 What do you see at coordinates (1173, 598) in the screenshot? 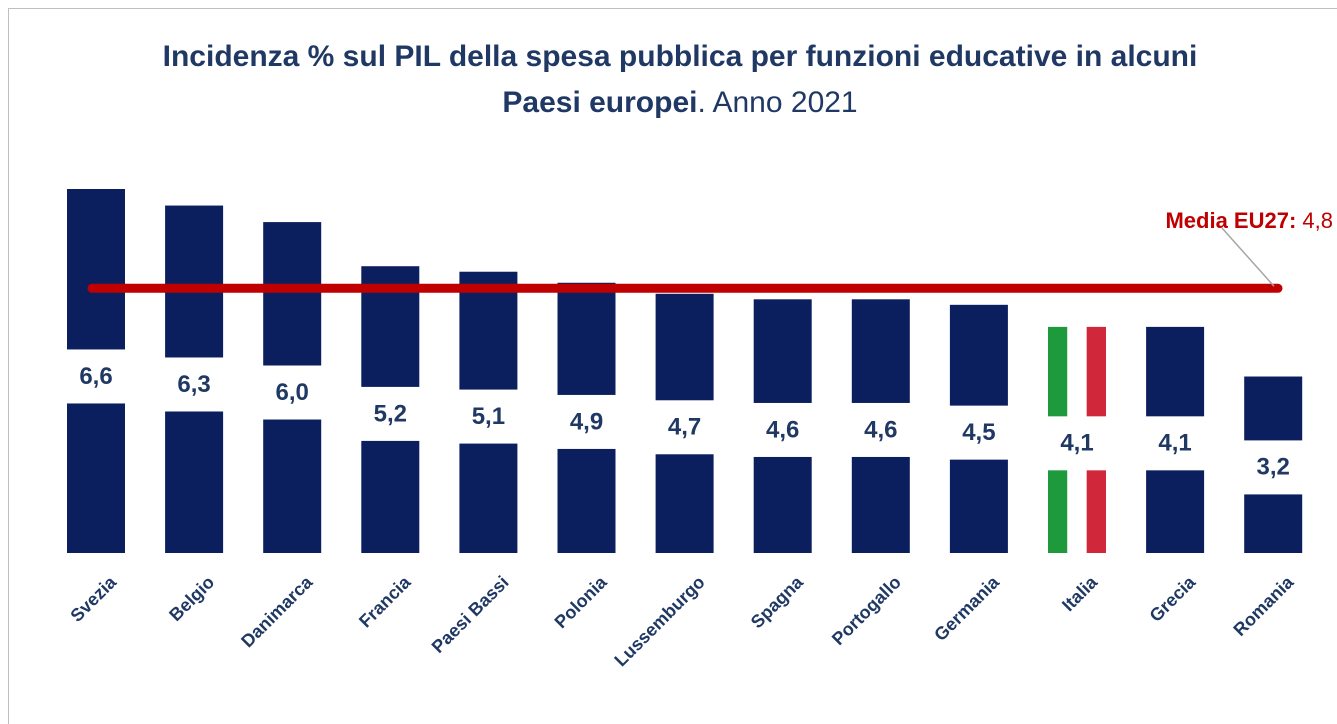
I see `x-tick-label: Grecia` at bounding box center [1173, 598].